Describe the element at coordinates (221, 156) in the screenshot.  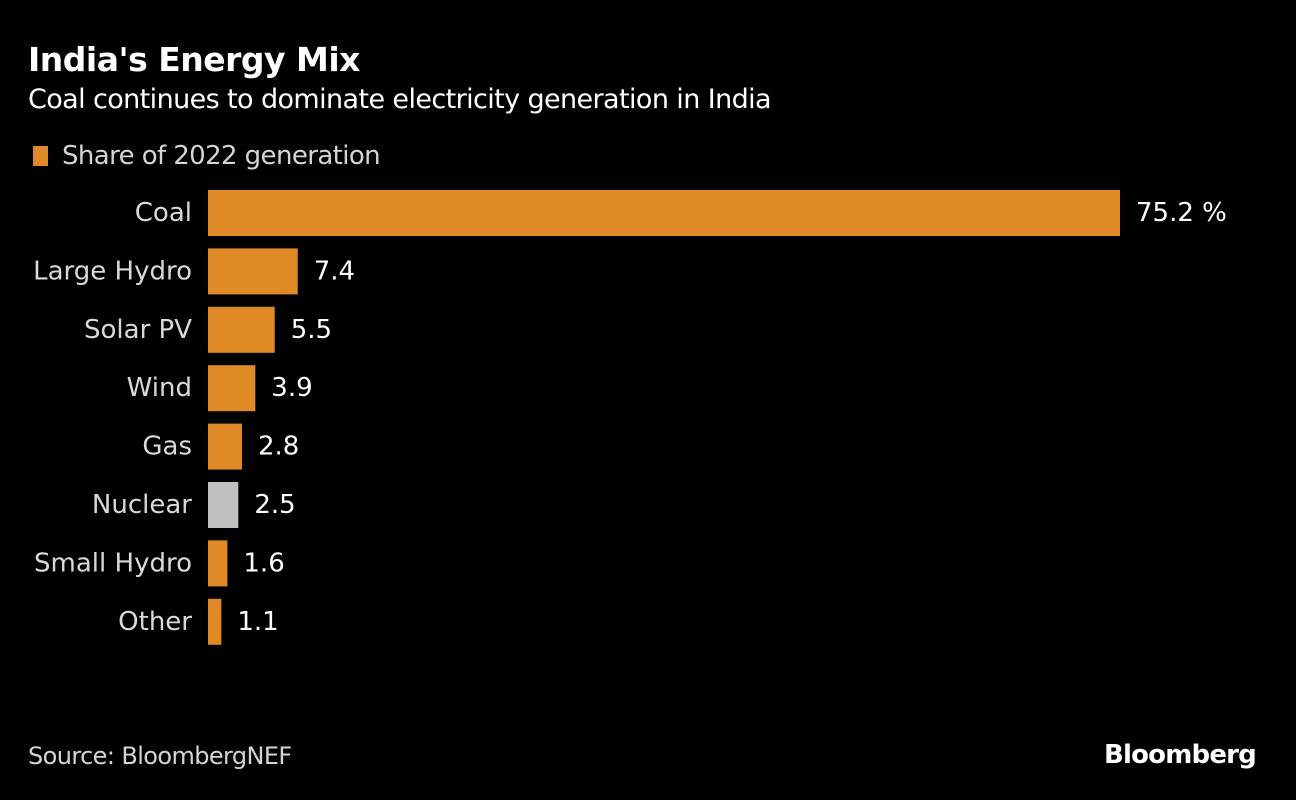
I see `legend-label: Share of 2022 generation` at that location.